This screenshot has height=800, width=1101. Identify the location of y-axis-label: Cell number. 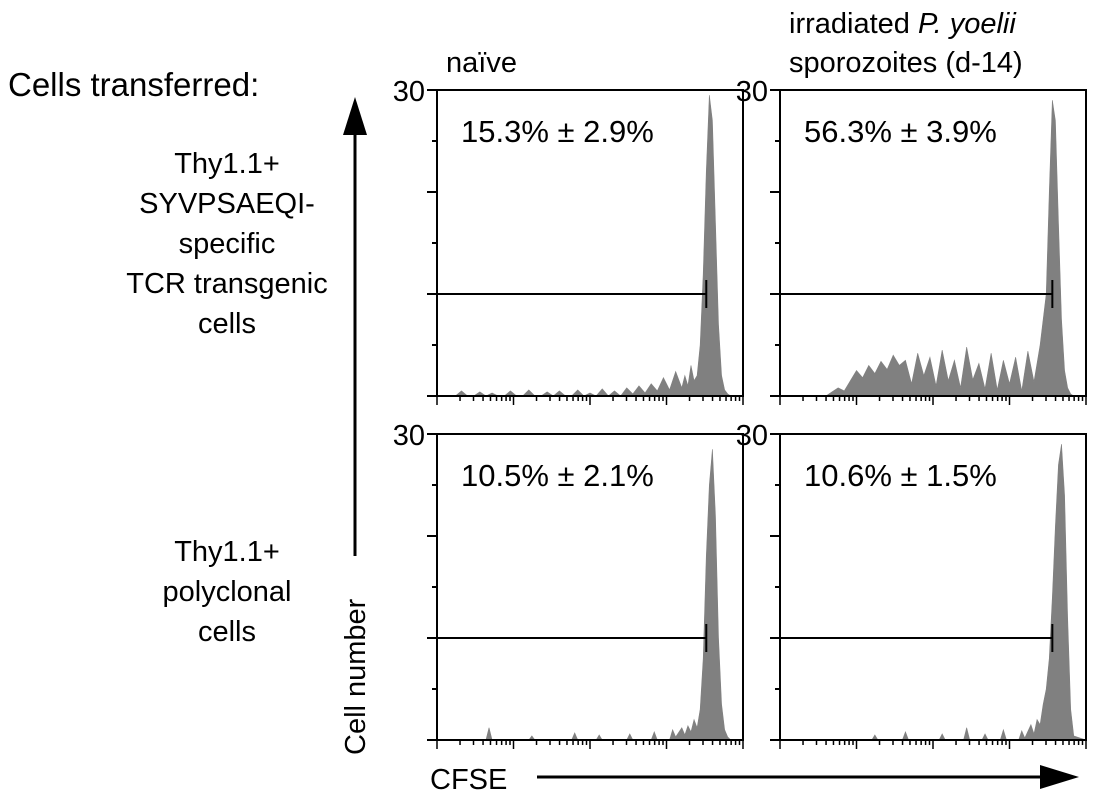
(356, 676).